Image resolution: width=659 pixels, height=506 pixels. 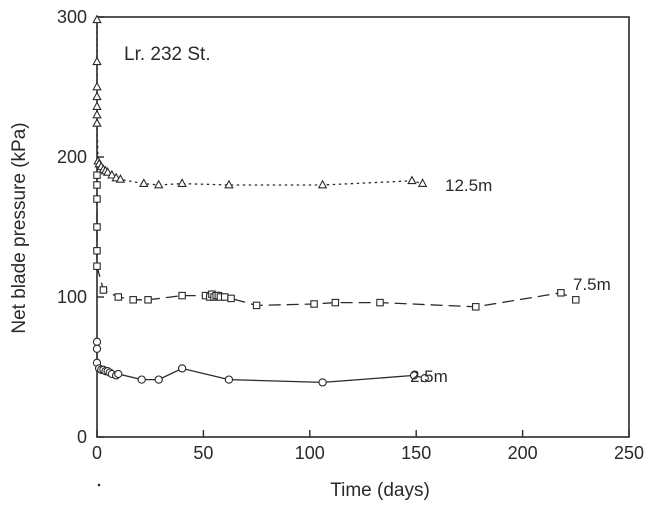 I want to click on y-tick-label: 100, so click(x=72, y=297).